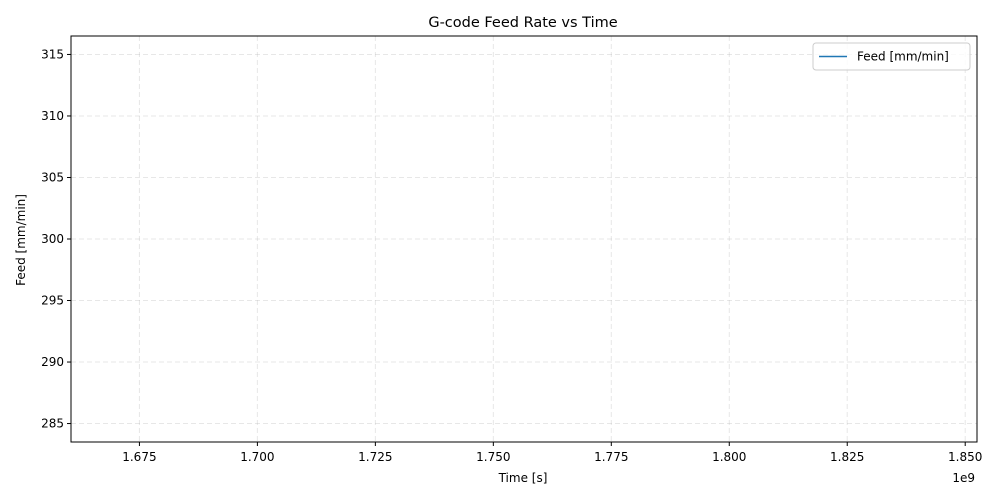  I want to click on x-tick-label: 1.700, so click(257, 457).